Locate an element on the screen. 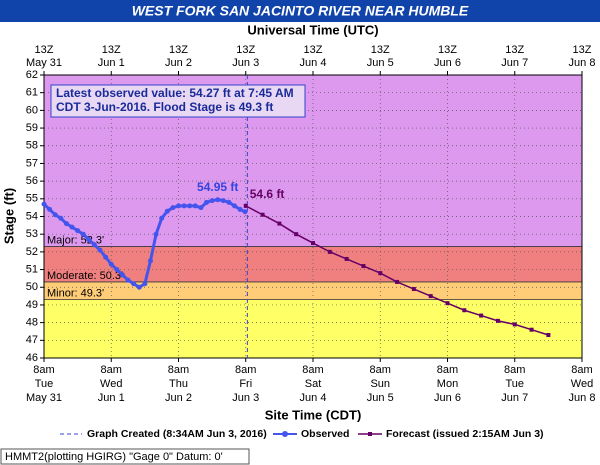 The height and width of the screenshot is (465, 600). x-tick-day: Mon is located at coordinates (447, 384).